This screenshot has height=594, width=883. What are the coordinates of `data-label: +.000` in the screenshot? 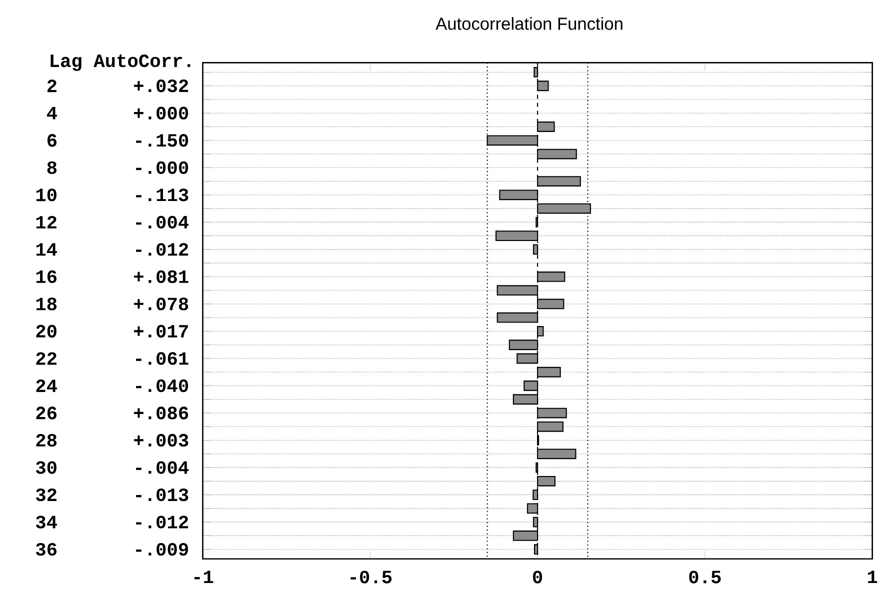 It's located at (161, 113).